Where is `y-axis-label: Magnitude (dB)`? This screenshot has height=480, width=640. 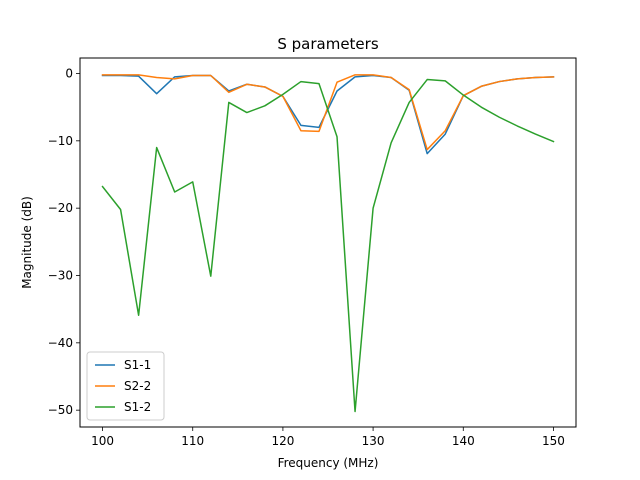
y-axis-label: Magnitude (dB) is located at coordinates (27, 242).